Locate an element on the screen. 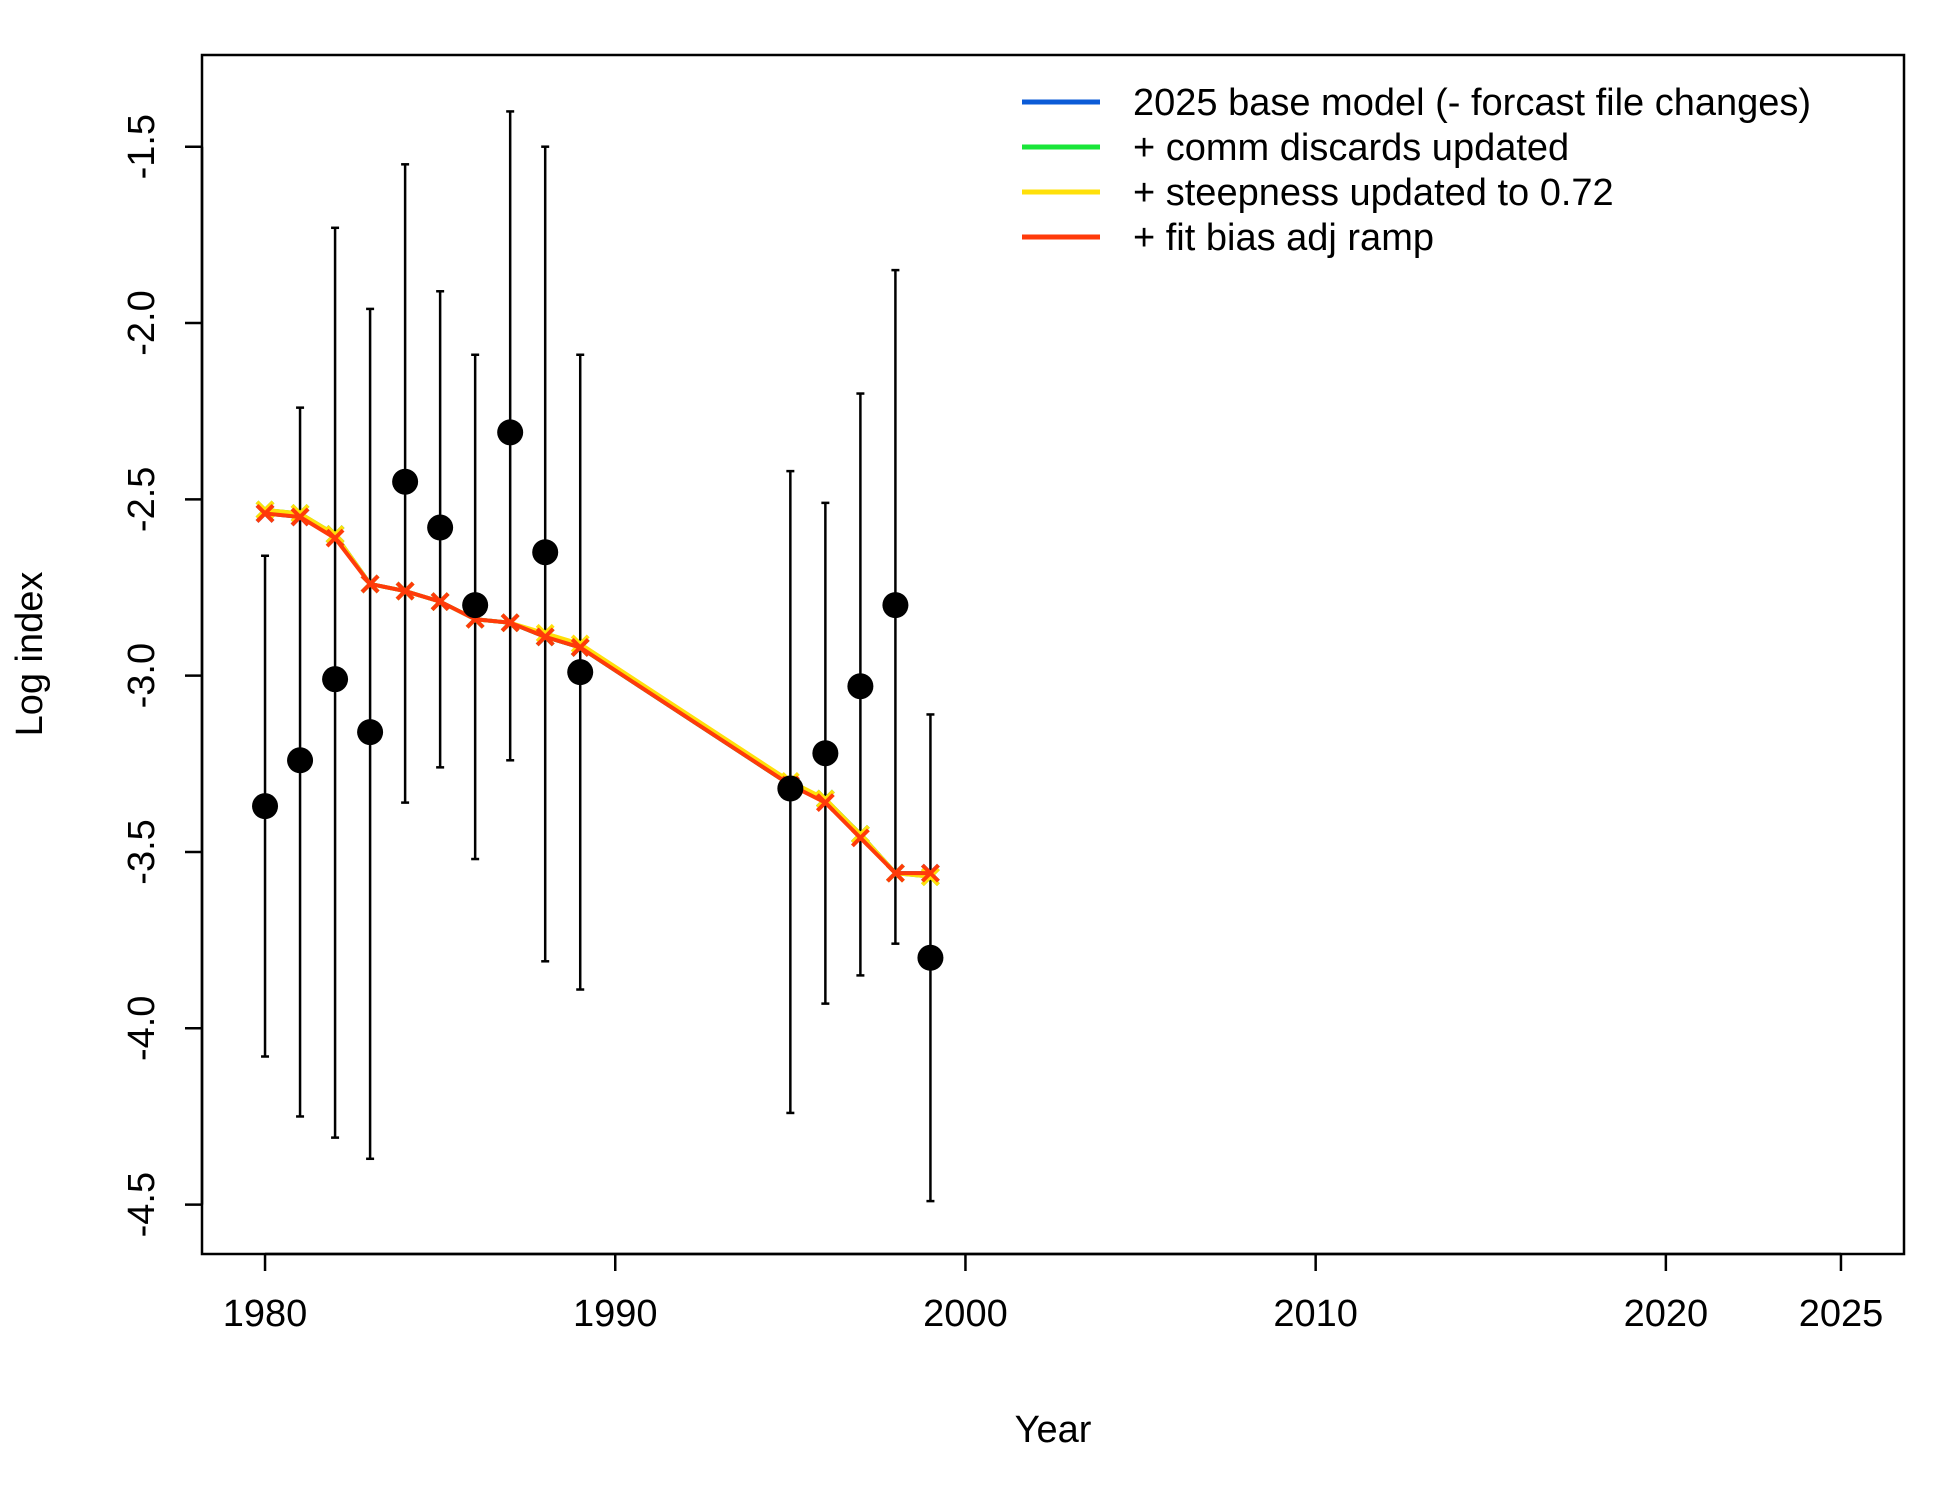 Image resolution: width=1950 pixels, height=1500 pixels. y-axis-title: Log index is located at coordinates (30, 654).